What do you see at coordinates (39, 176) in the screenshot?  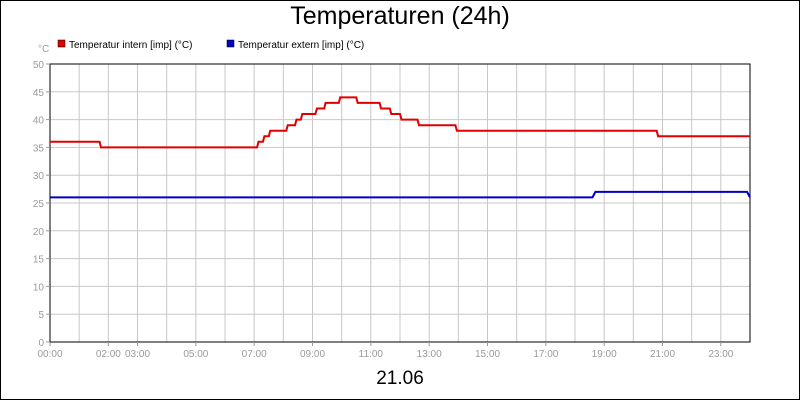 I see `y-tick-label: 30` at bounding box center [39, 176].